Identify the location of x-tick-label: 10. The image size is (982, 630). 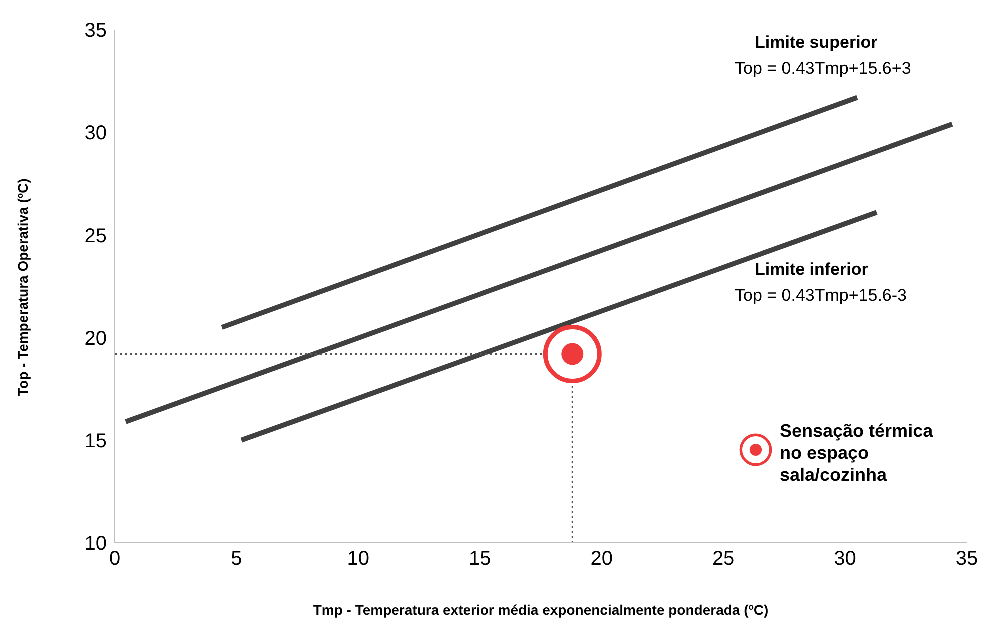
(358, 559).